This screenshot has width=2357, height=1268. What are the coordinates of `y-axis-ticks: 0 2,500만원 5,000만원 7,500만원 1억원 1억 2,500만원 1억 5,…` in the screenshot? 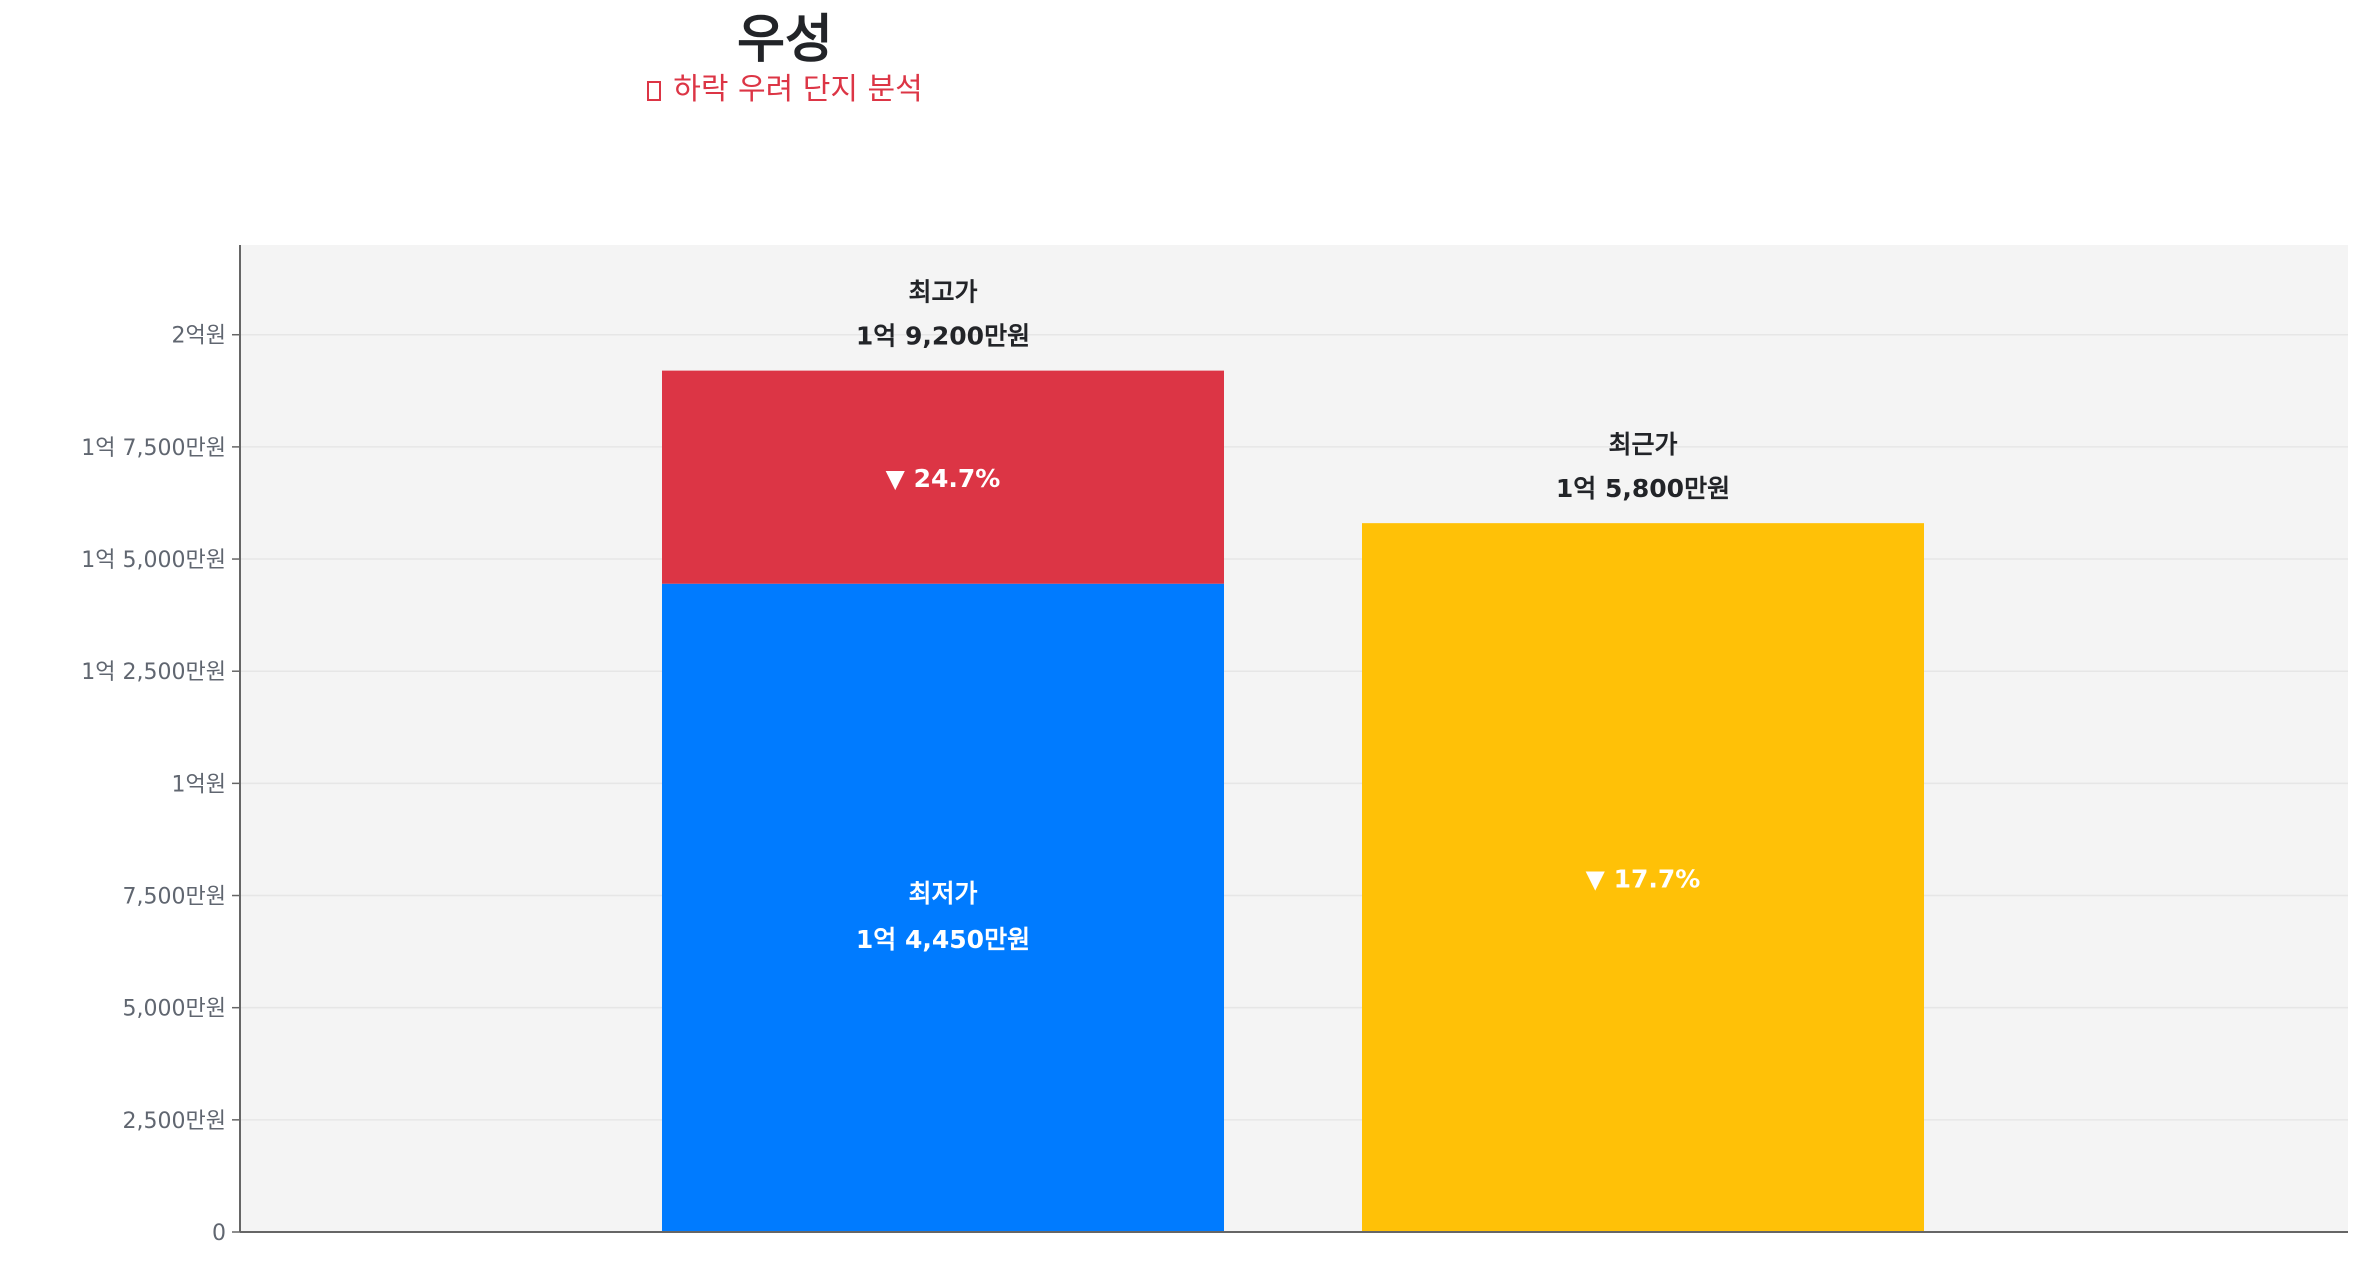 It's located at (160, 785).